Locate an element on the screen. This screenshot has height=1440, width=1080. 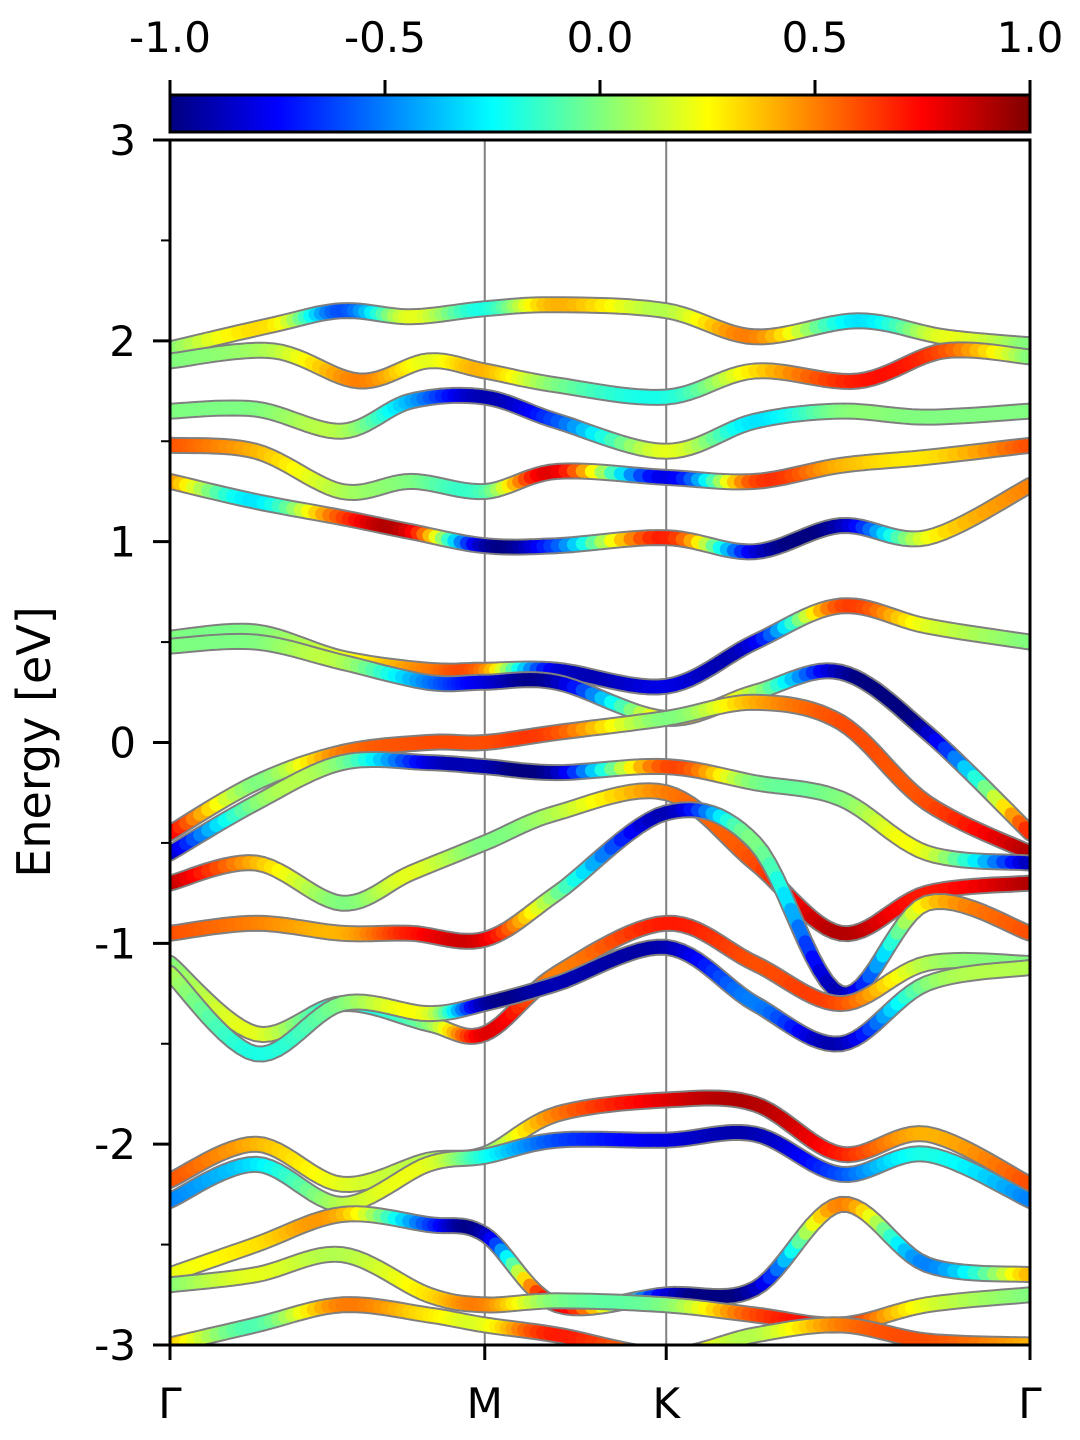
y-axis-ticks: 3 2 1 0 -1 -2 -3 is located at coordinates (132, 743).